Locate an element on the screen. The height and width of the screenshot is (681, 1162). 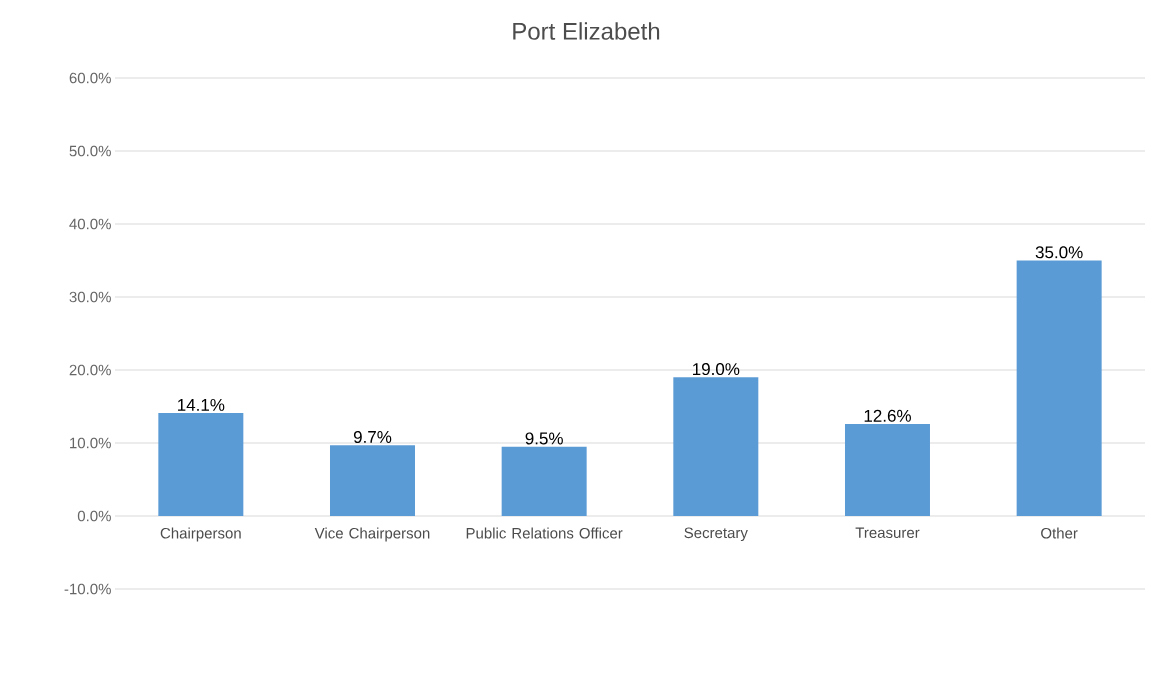
y-tick-label: 0.0% is located at coordinates (94, 516).